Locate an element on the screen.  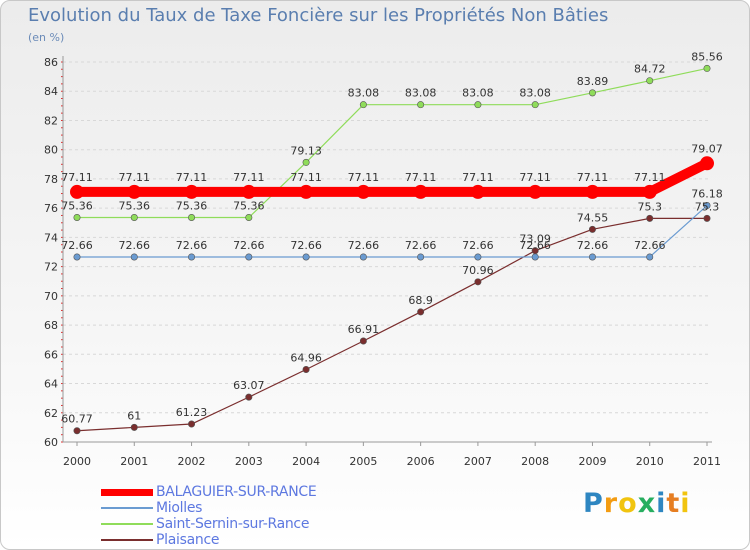
data-label: 61.23 is located at coordinates (192, 412).